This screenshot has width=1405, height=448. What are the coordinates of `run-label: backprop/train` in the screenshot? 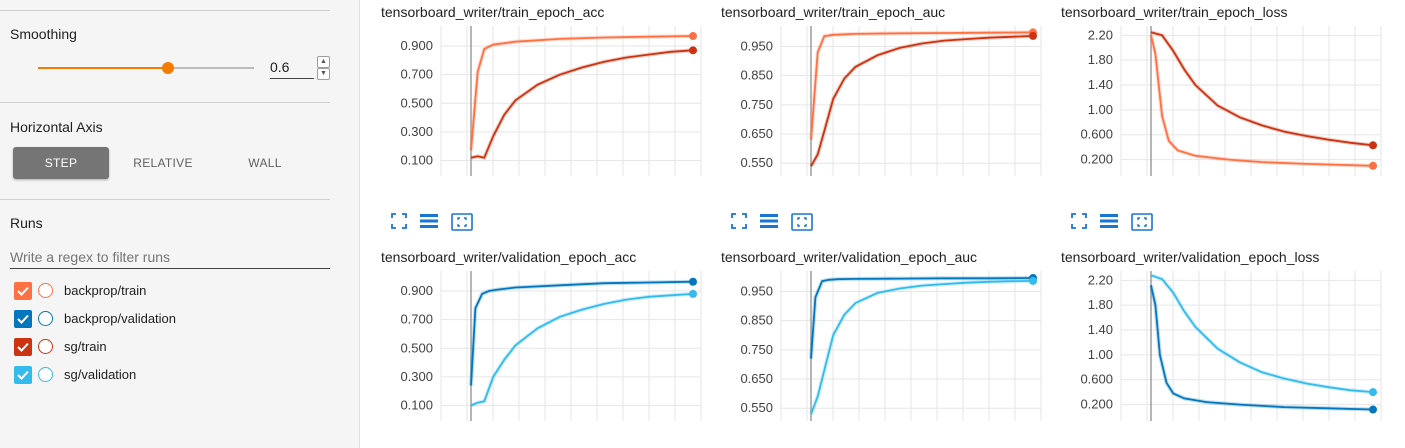 It's located at (105, 290).